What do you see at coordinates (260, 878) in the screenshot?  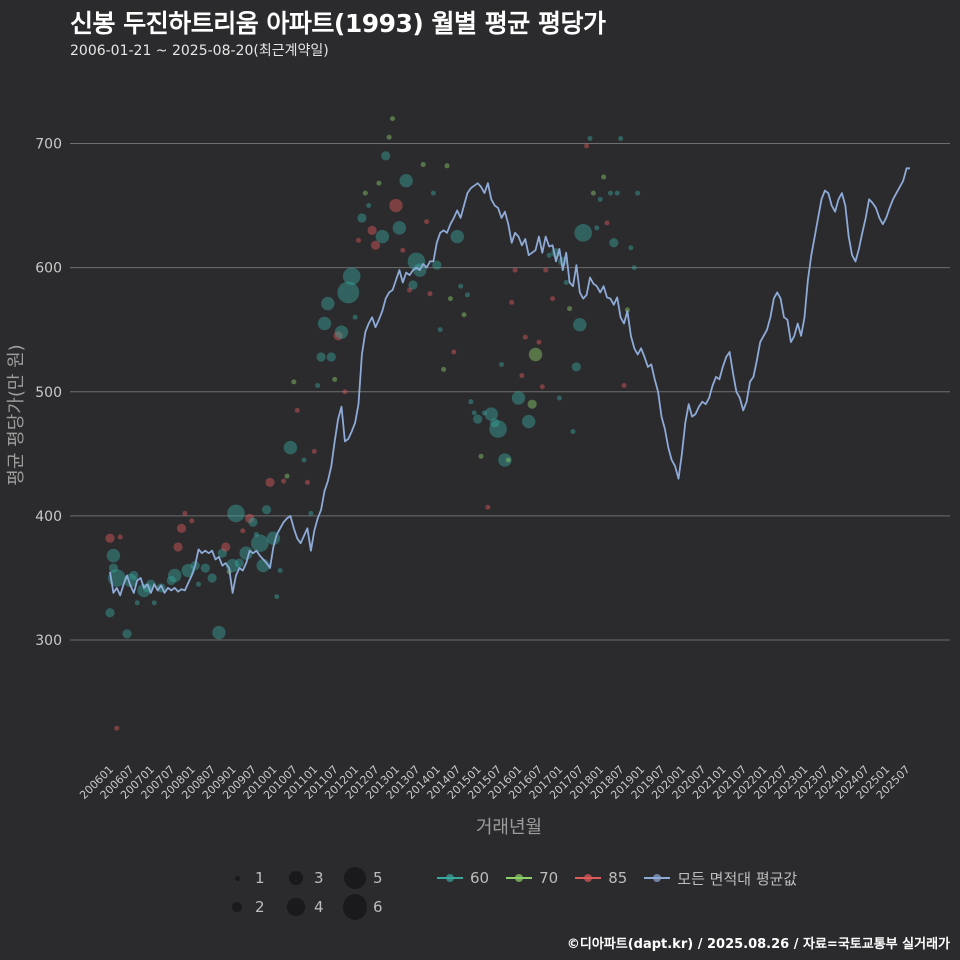 I see `size-legend-label: 1` at bounding box center [260, 878].